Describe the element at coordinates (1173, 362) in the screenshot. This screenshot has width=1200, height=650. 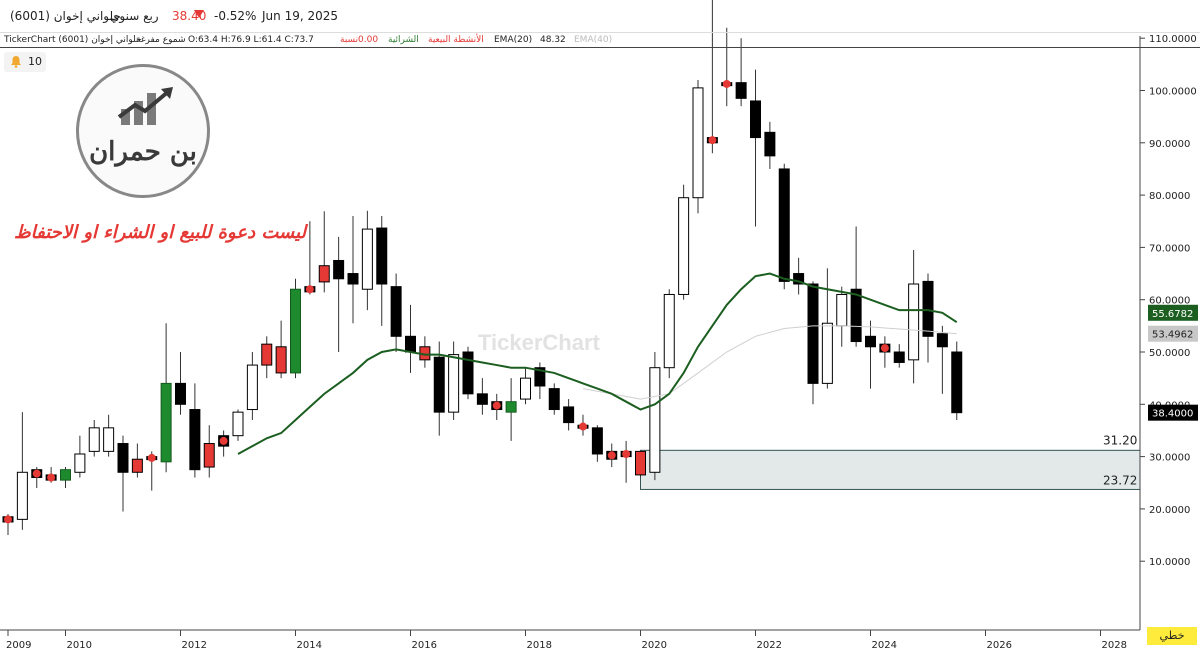
I see `price-tags: 55.6782 53.4962 38.4000` at that location.